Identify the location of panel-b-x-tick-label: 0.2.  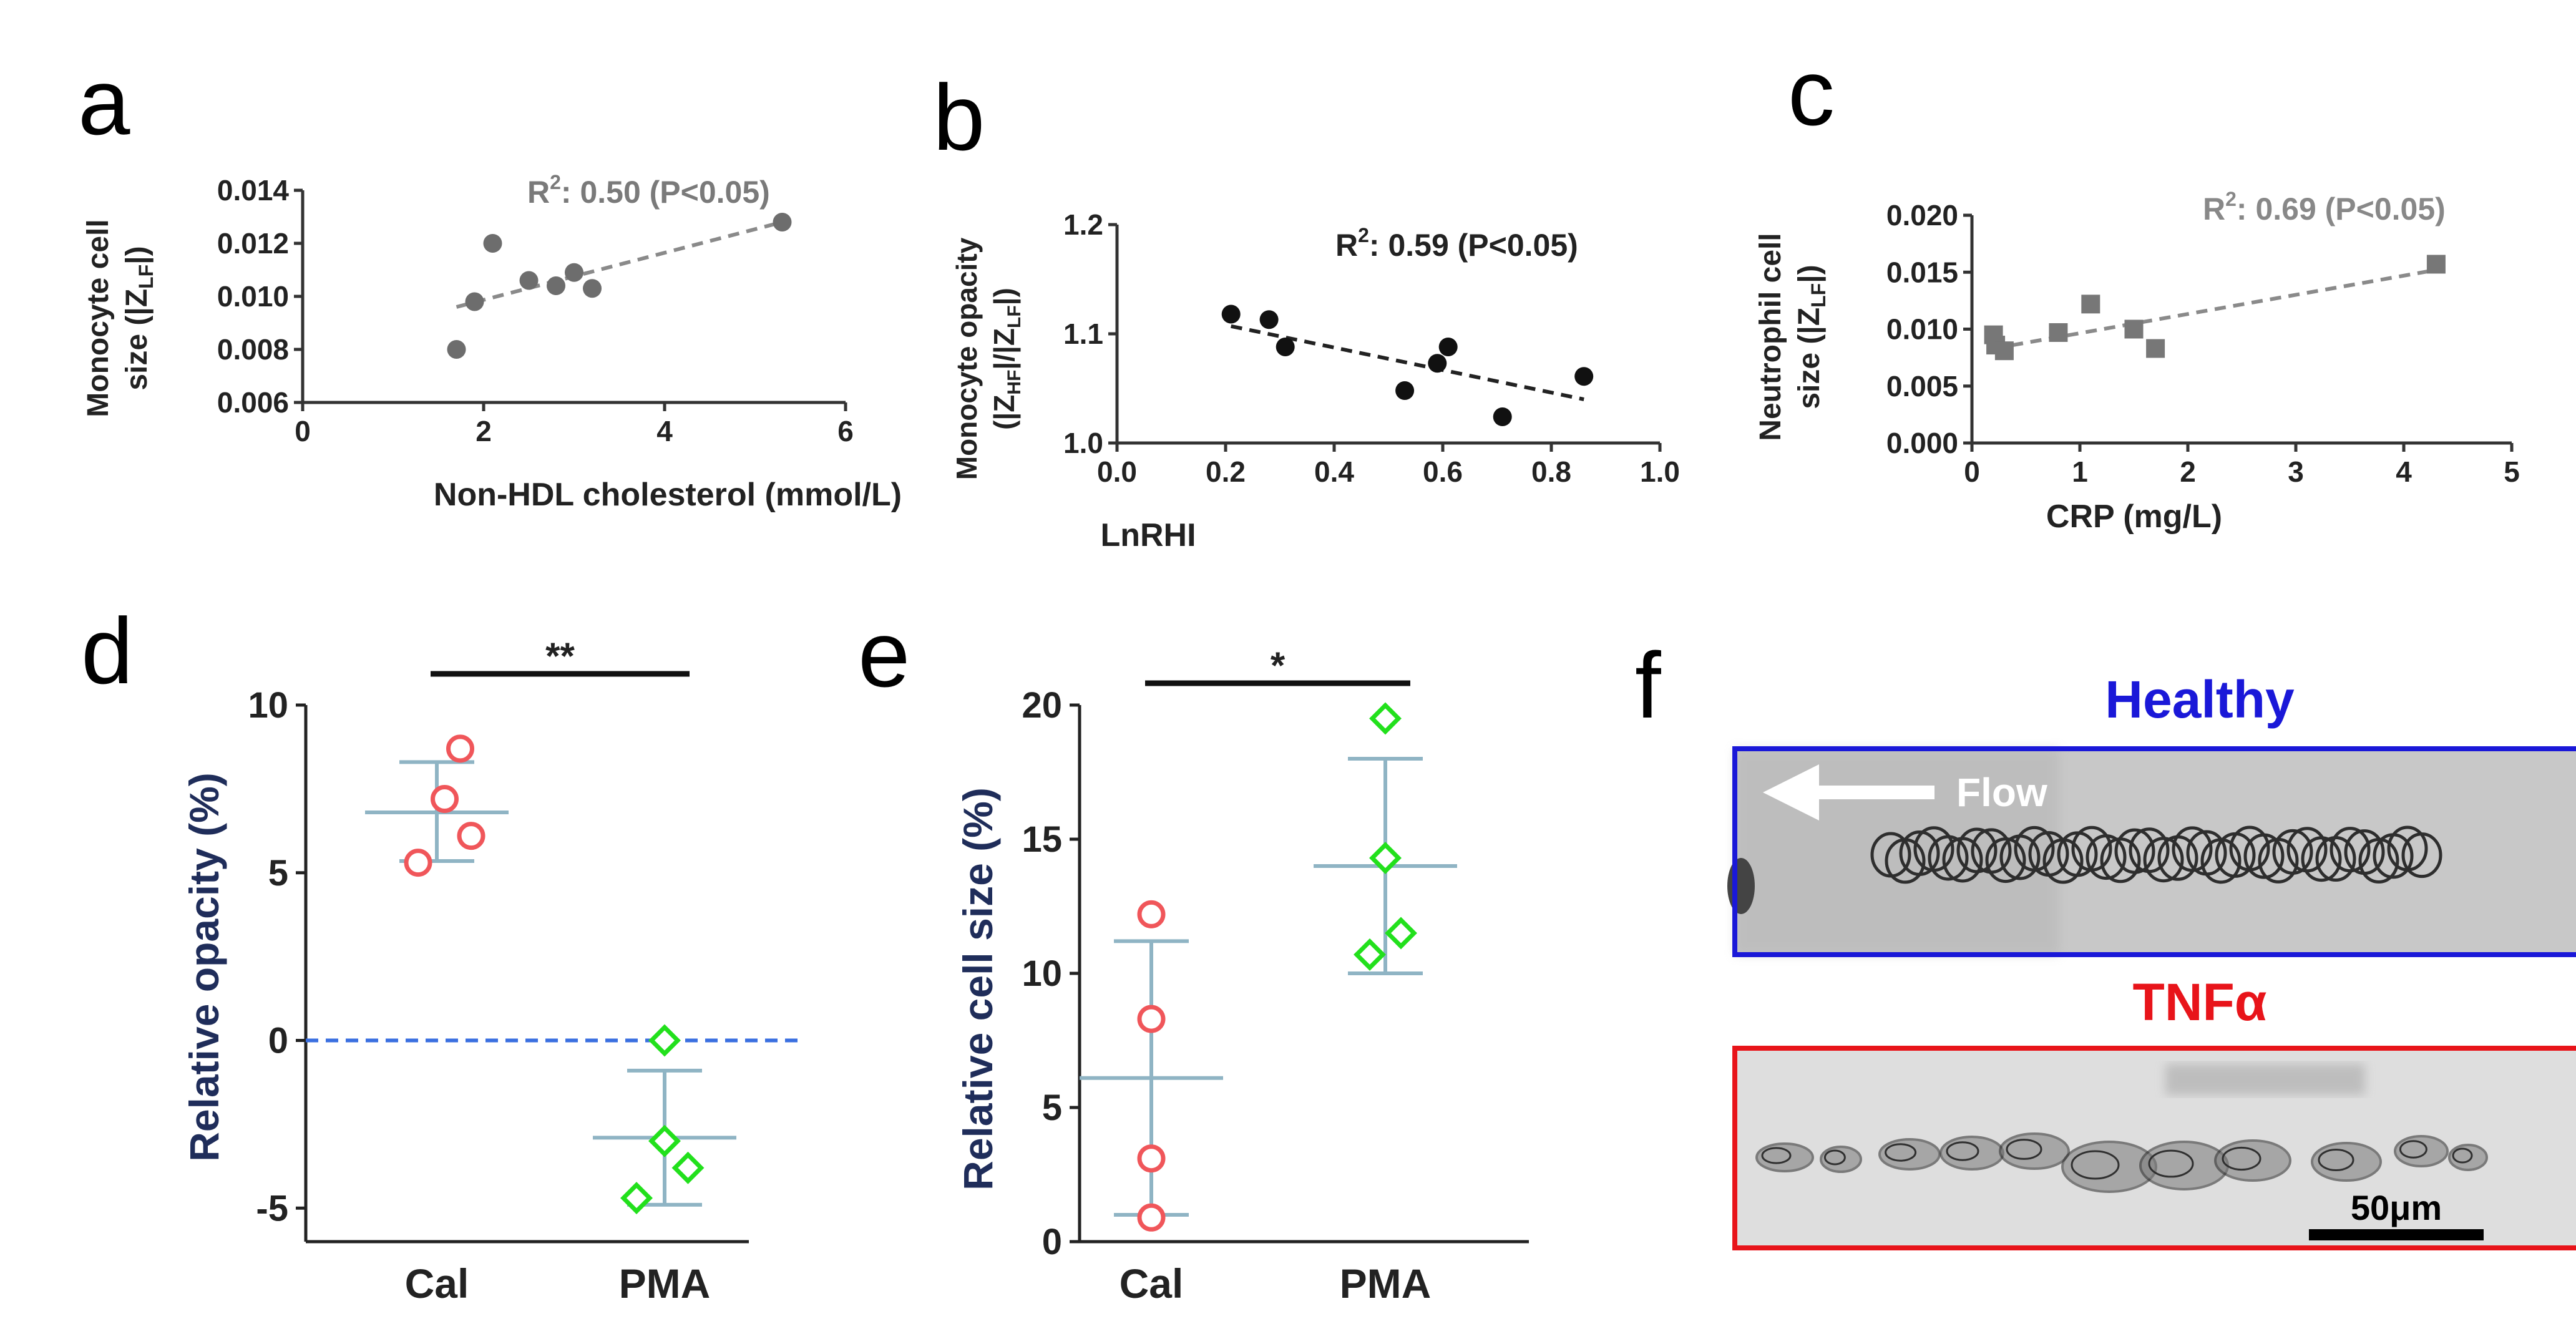
(1226, 472).